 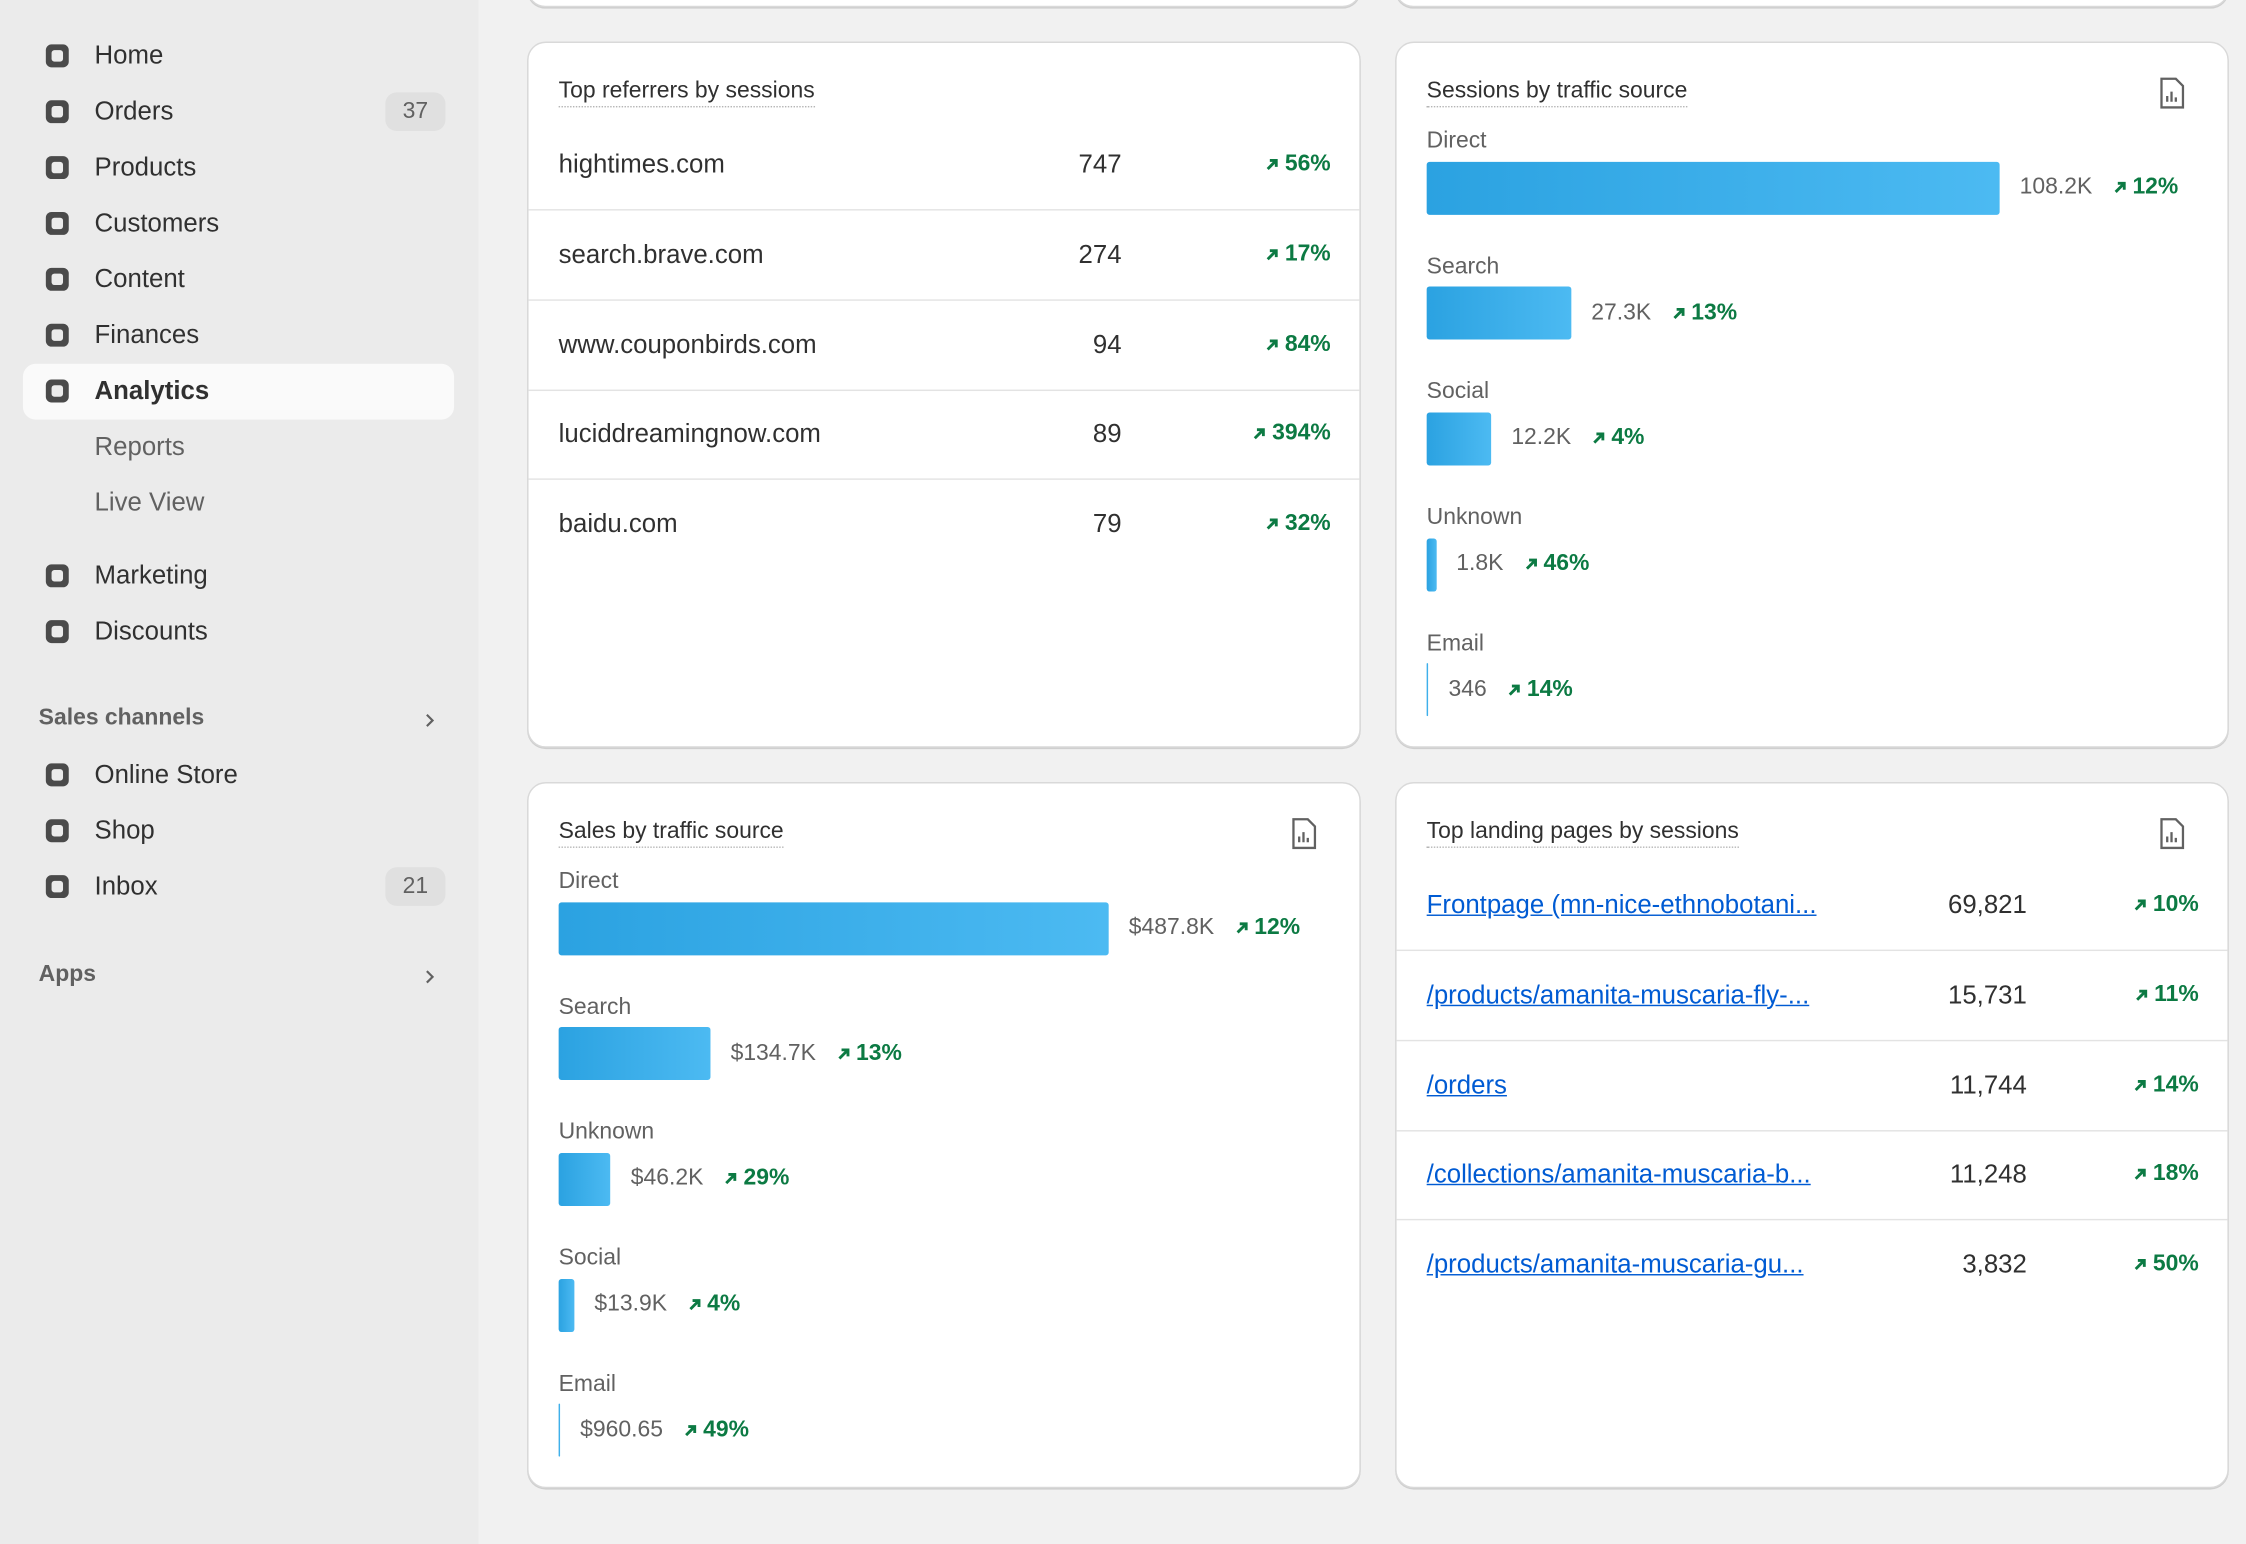 I want to click on card-title: Top landing pages by sessions, so click(x=1582, y=833).